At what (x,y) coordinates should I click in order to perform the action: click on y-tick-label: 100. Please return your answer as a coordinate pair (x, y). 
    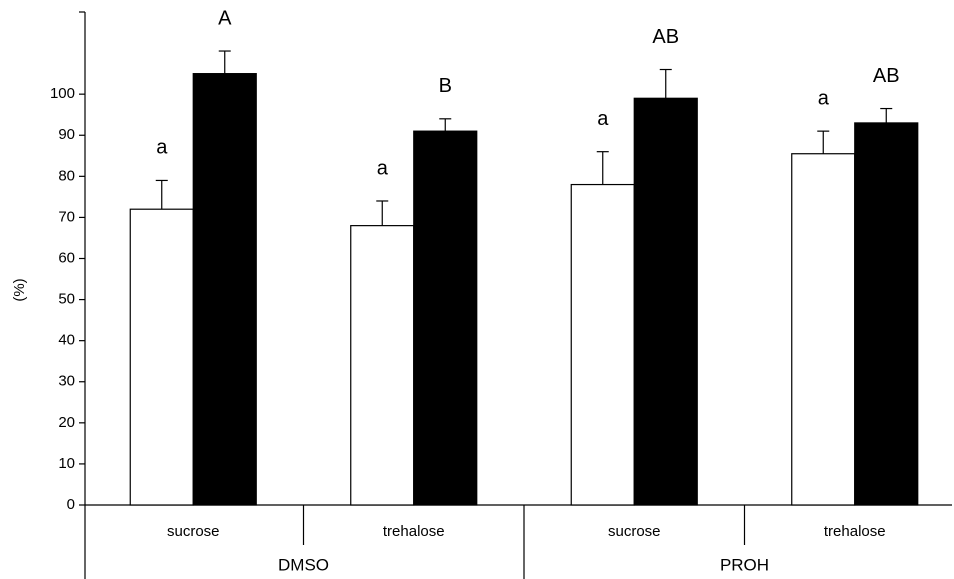
    Looking at the image, I should click on (62, 93).